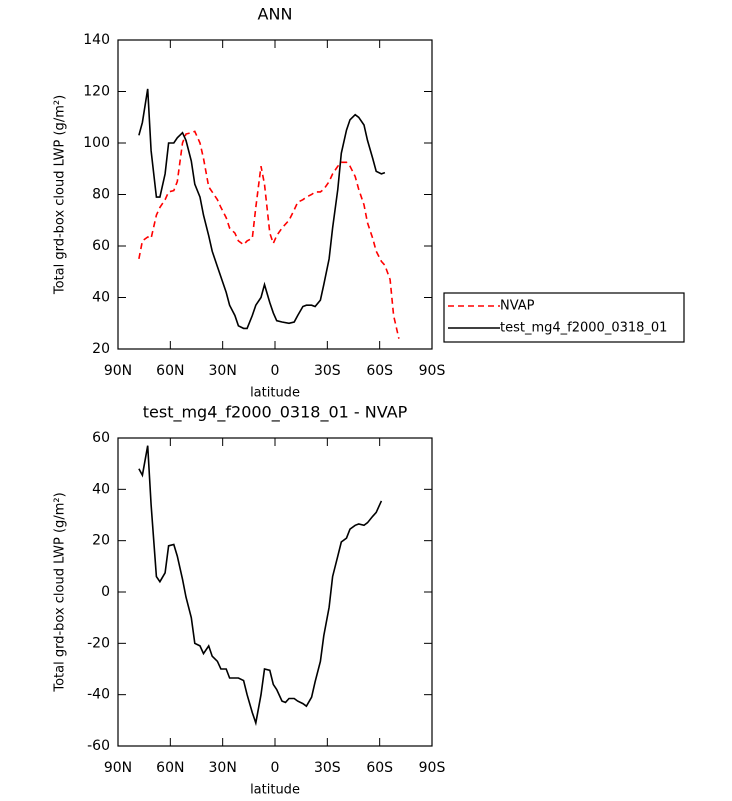 This screenshot has width=732, height=801. I want to click on y-tick-label: 120, so click(96, 92).